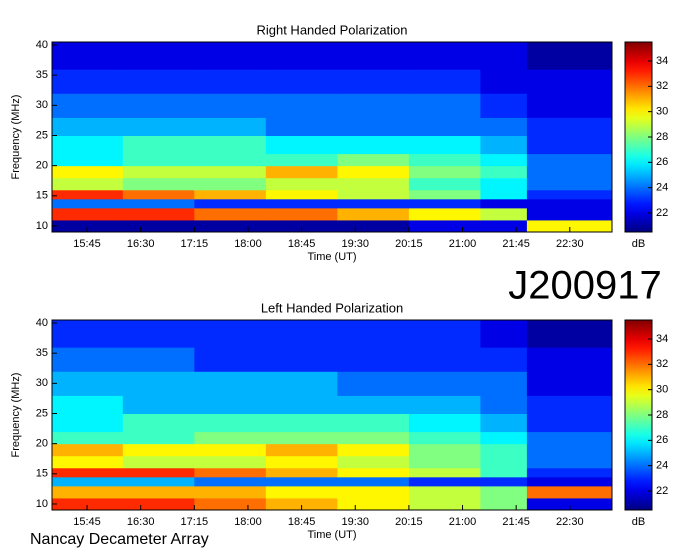  Describe the element at coordinates (42, 105) in the screenshot. I see `y-tick-label: 30` at that location.